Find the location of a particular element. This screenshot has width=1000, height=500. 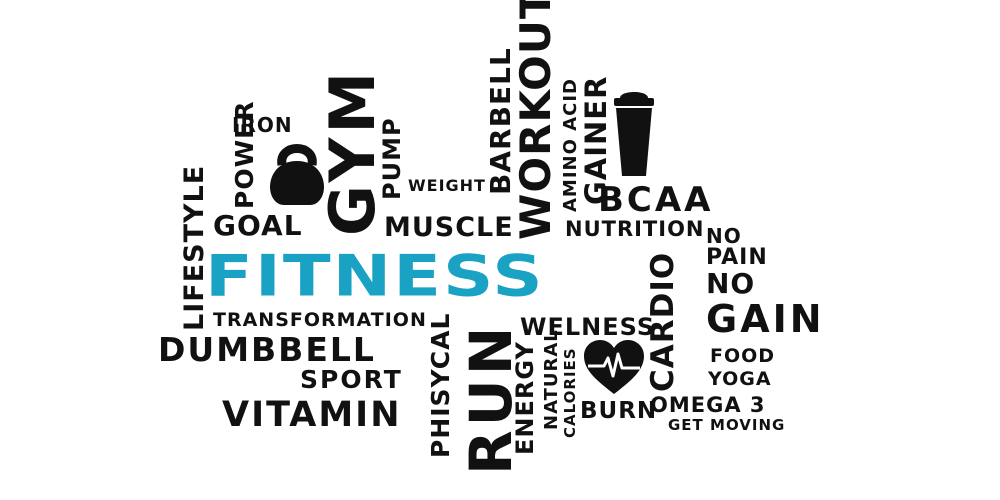

heart-pulse-icon is located at coordinates (614, 367).